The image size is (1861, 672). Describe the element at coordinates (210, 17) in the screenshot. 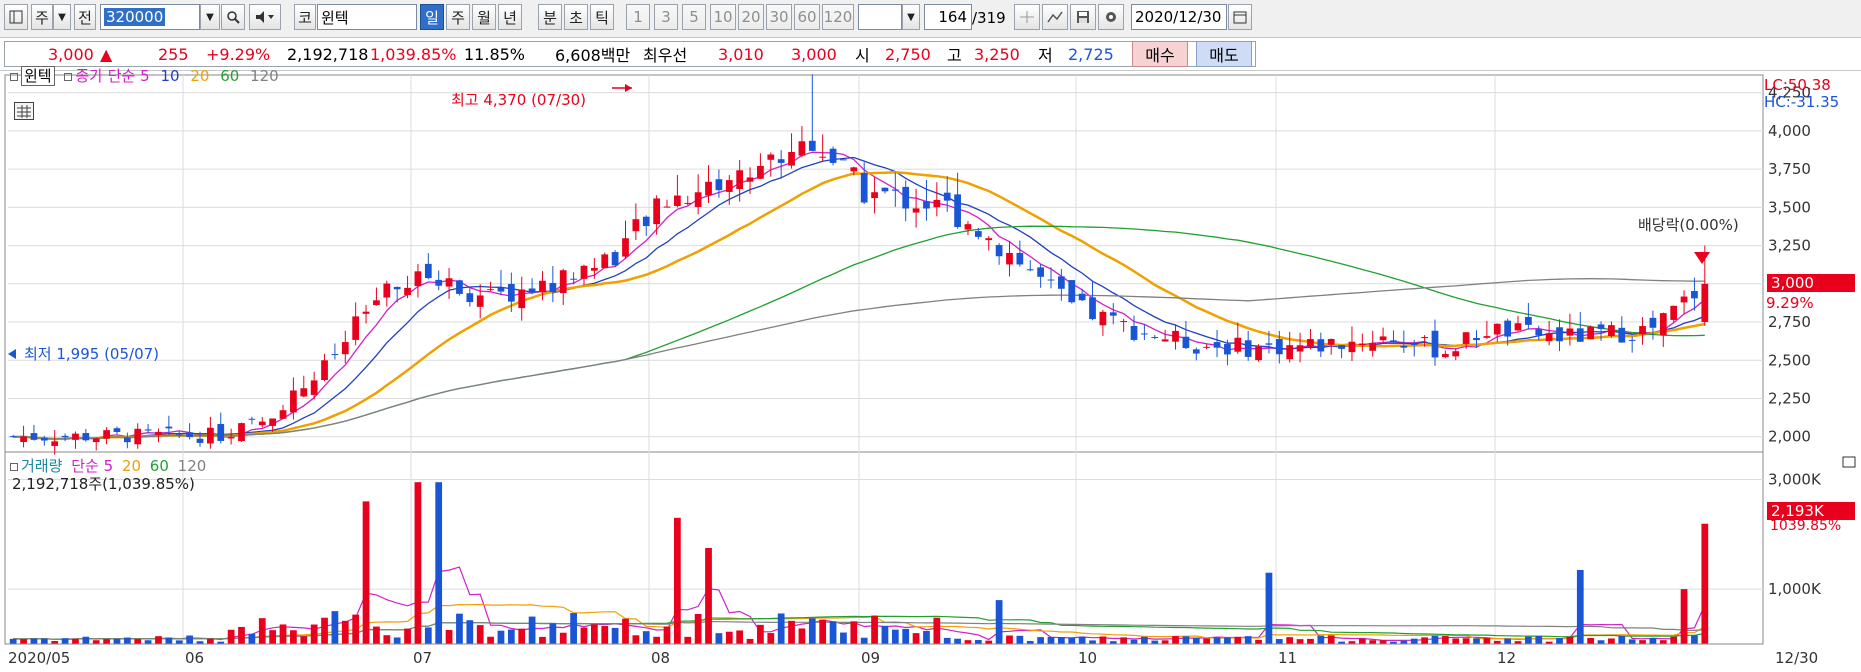

I see `code-dropdown-icon: ▼` at that location.